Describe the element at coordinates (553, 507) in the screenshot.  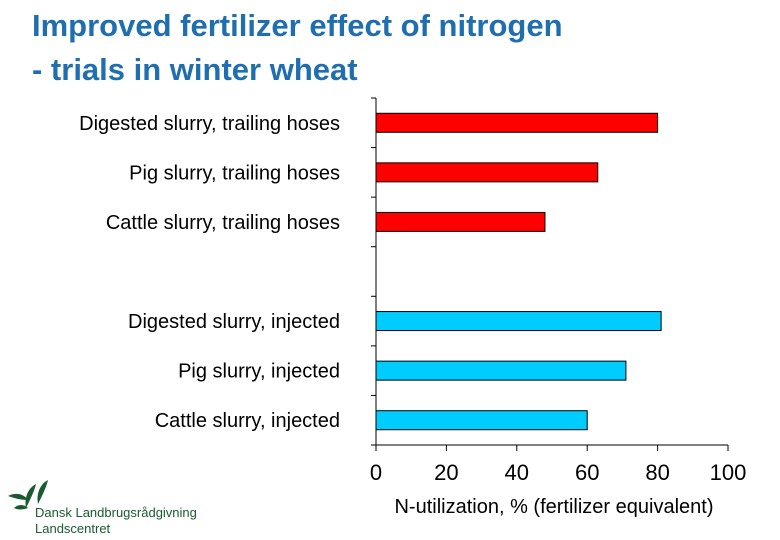
I see `x-axis-label: N-utilization, % (fertilizer equivalent)` at that location.